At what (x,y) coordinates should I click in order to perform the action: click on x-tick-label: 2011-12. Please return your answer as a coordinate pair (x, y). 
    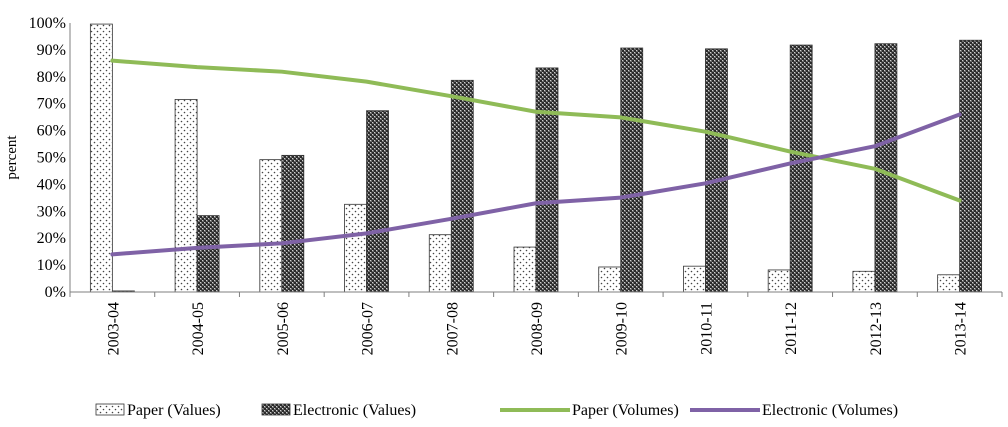
    Looking at the image, I should click on (791, 328).